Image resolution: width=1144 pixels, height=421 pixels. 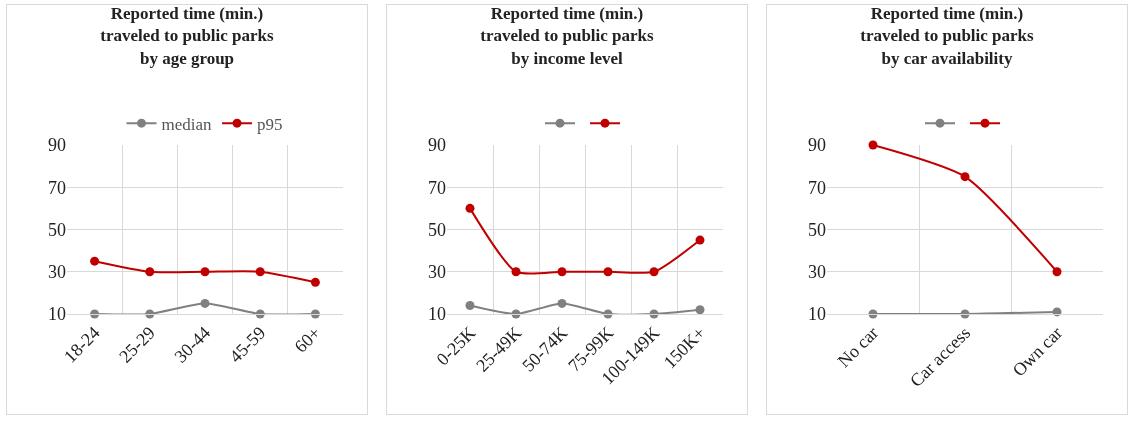 What do you see at coordinates (1037, 351) in the screenshot?
I see `x-tick-label: Own car` at bounding box center [1037, 351].